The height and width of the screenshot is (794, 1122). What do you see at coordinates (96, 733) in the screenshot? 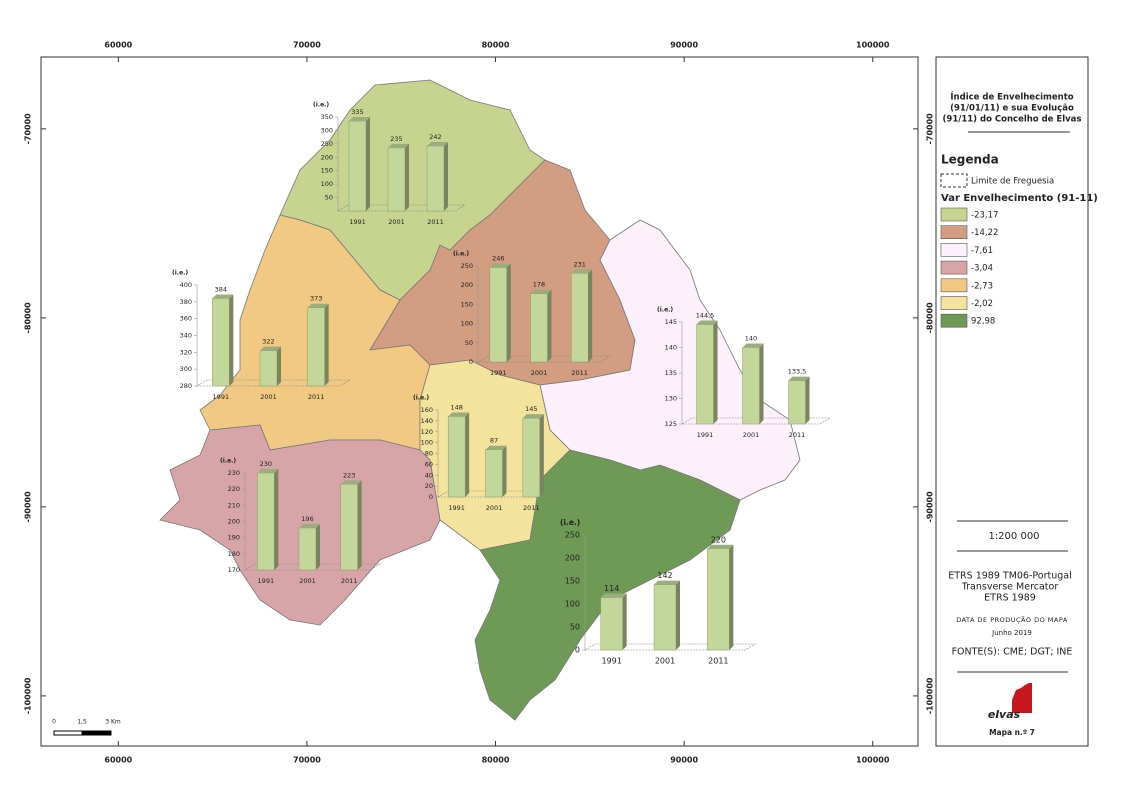
I see `scale-bar-segment` at bounding box center [96, 733].